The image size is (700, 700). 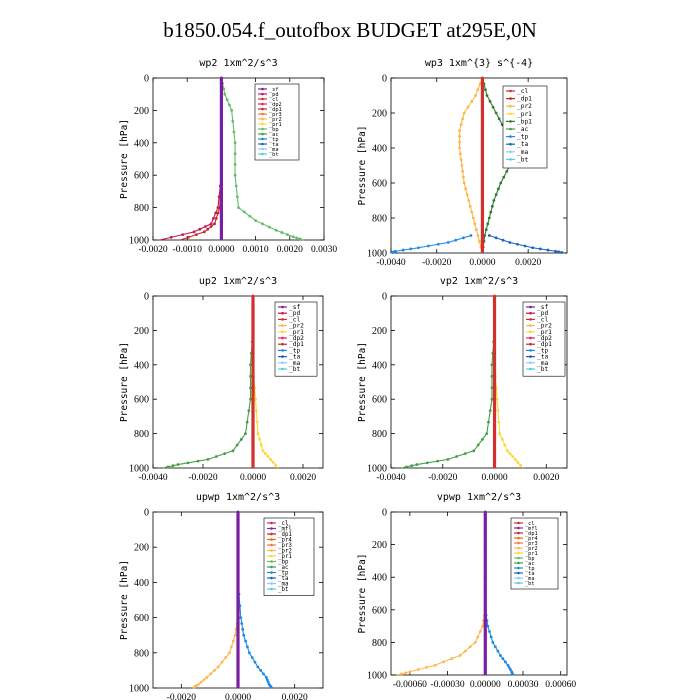 I want to click on legend-label: _pr1, so click(x=544, y=332).